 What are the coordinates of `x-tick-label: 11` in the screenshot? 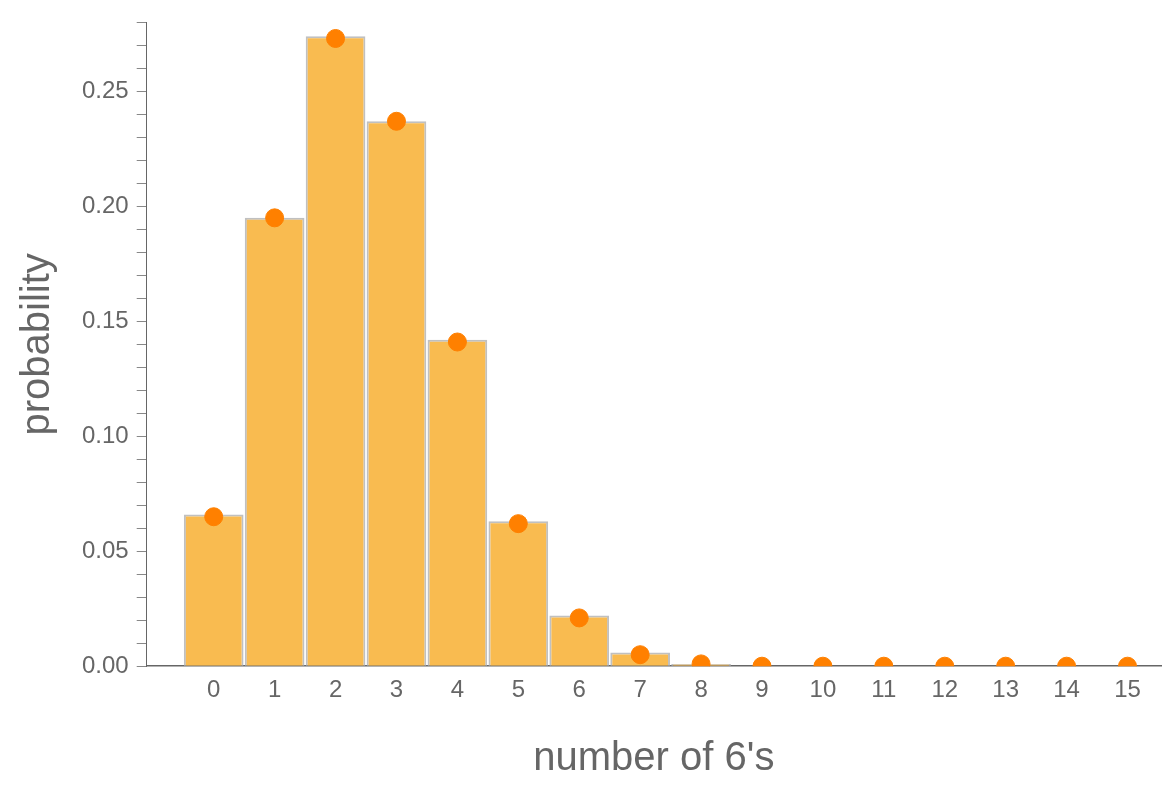 It's located at (884, 689).